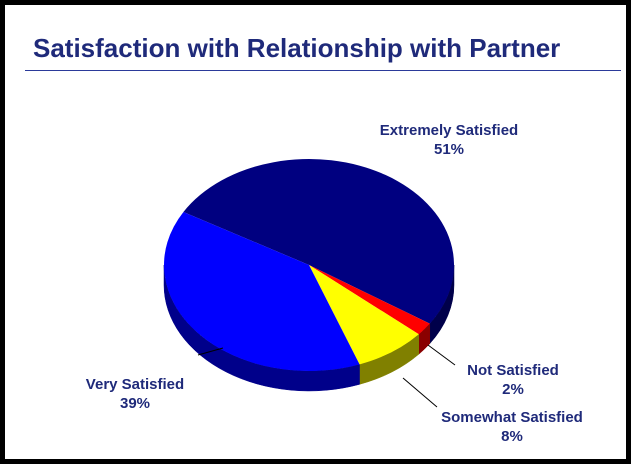 This screenshot has height=464, width=631. I want to click on title-divider, so click(323, 70).